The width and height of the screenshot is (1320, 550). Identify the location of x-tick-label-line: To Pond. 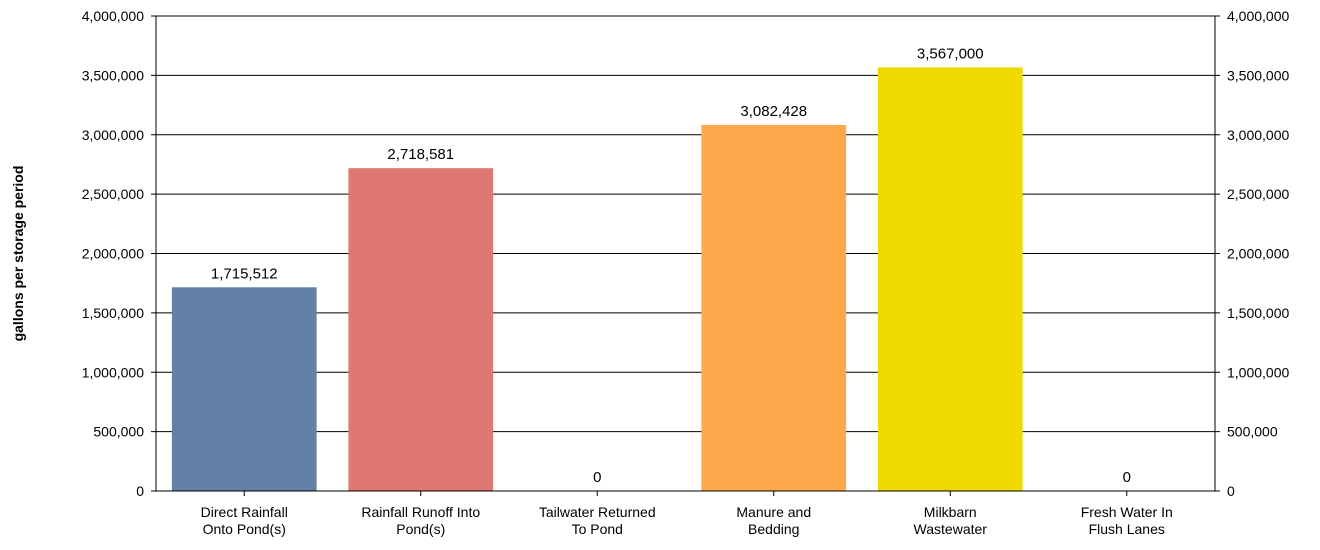
(597, 529).